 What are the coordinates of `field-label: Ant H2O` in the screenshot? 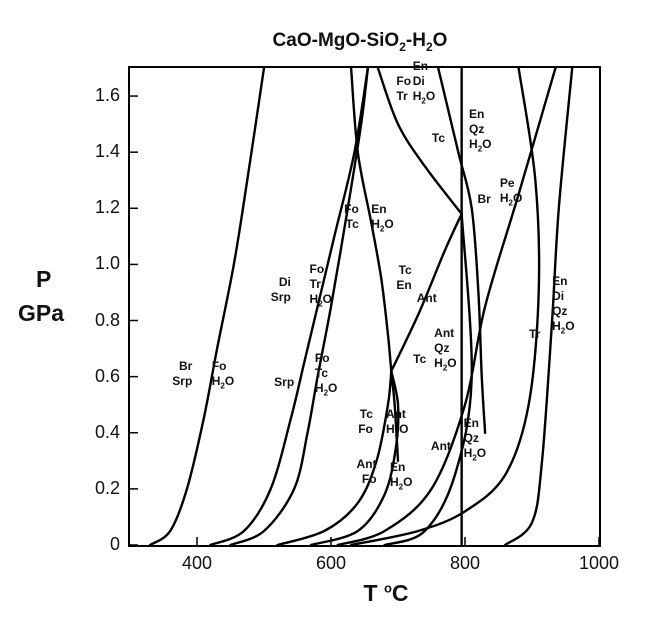 It's located at (397, 422).